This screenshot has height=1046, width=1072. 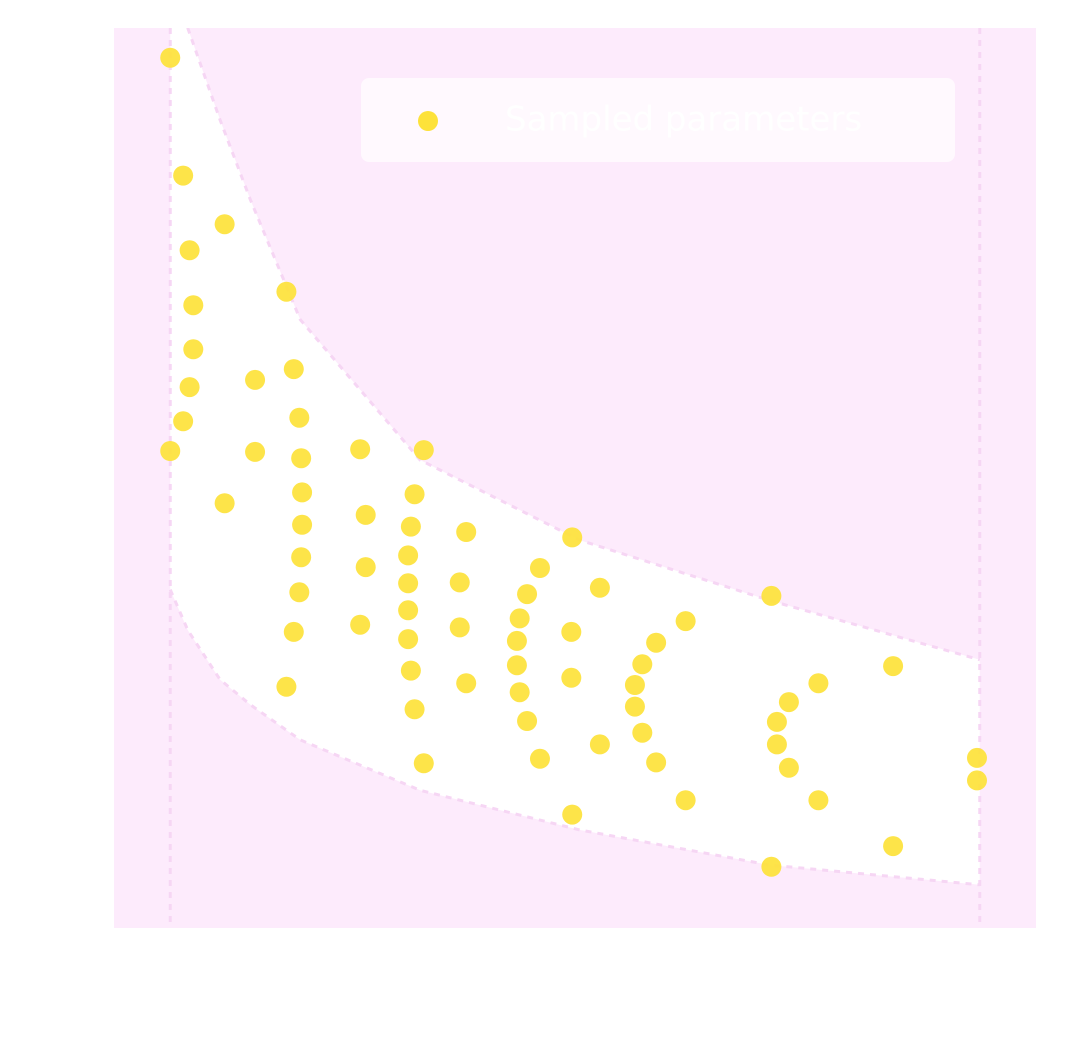 I want to click on legend-label: Sampled parameters, so click(x=683, y=120).